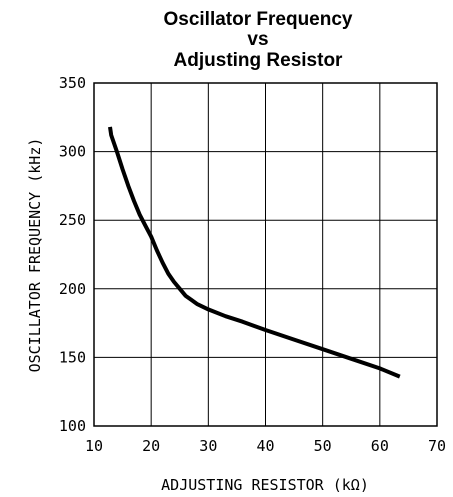 This screenshot has width=453, height=497. Describe the element at coordinates (35, 255) in the screenshot. I see `y-axis-label: OSCILLATOR FREQUENCY (kHz)` at that location.